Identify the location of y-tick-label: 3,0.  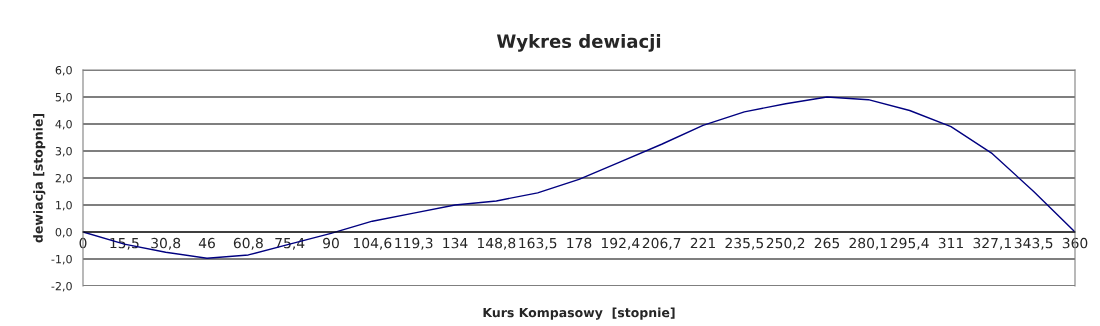
(63, 151).